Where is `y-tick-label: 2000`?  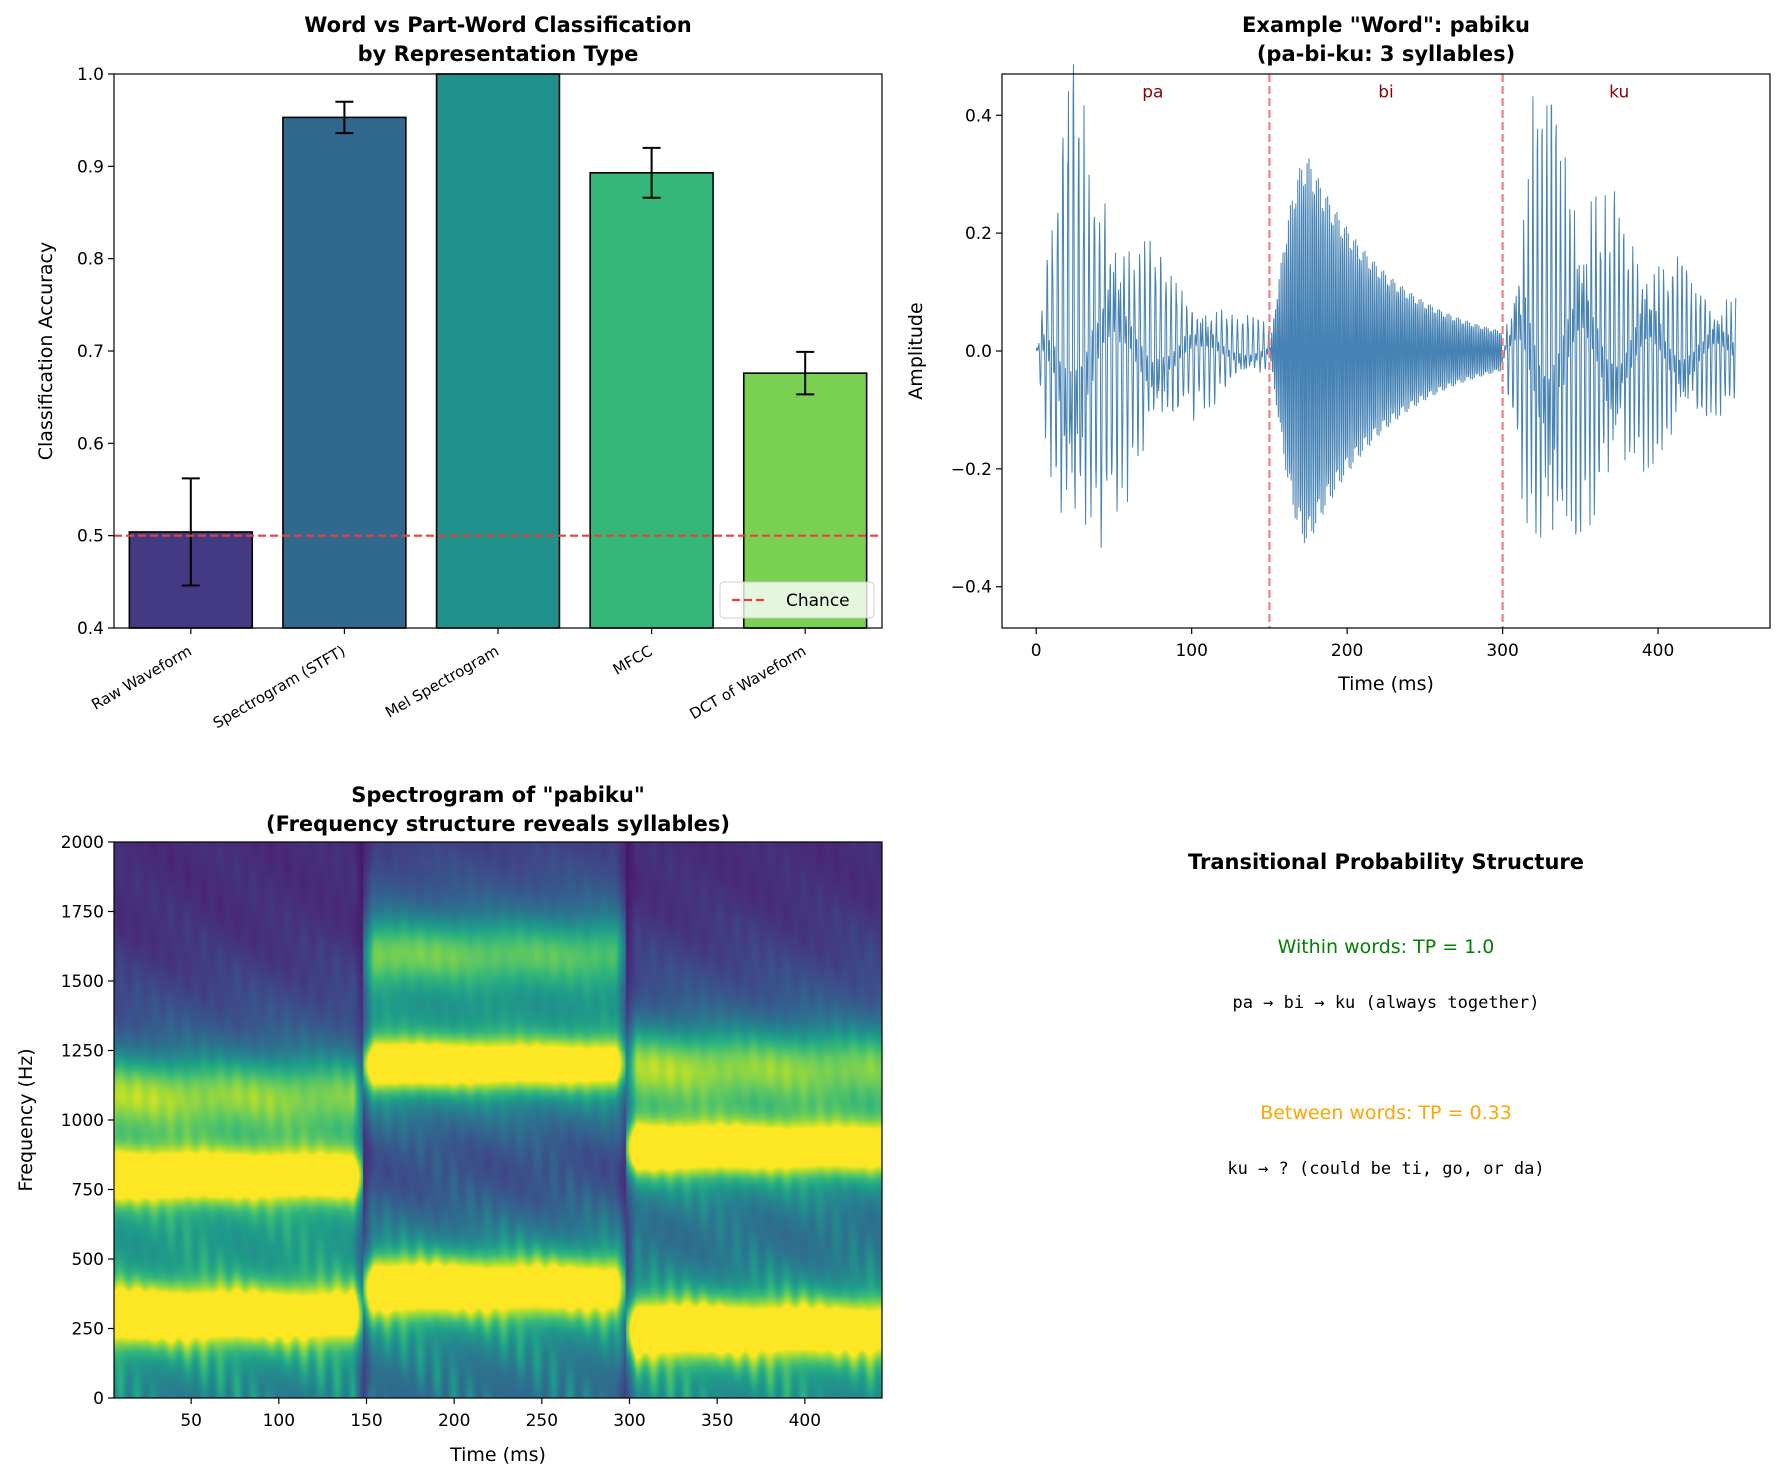
y-tick-label: 2000 is located at coordinates (82, 843).